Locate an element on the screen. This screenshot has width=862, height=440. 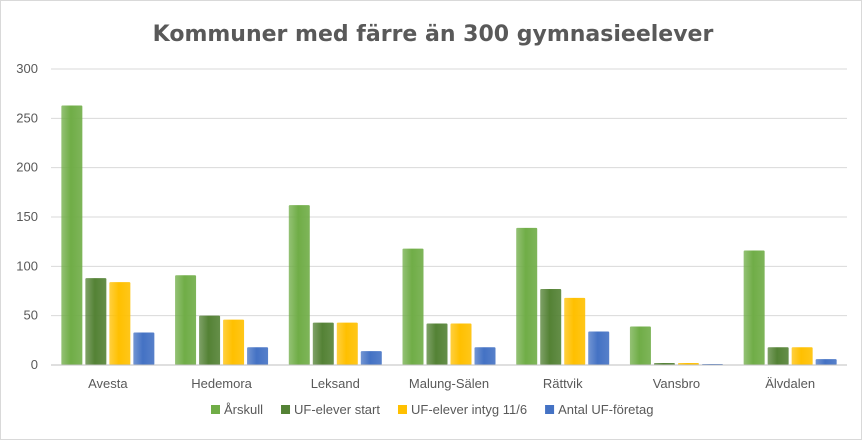
legend-label: Antal UF-företag is located at coordinates (605, 409).